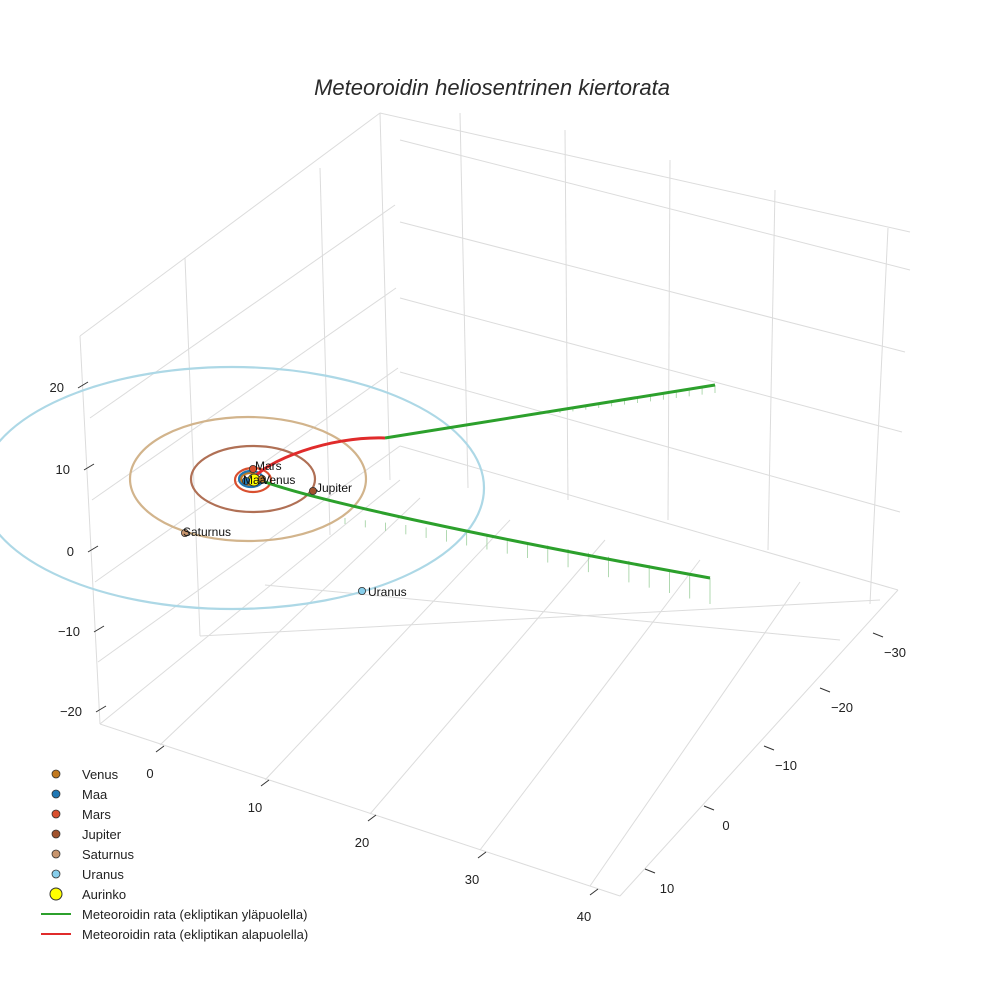  I want to click on legend-item: Venus, so click(85, 774).